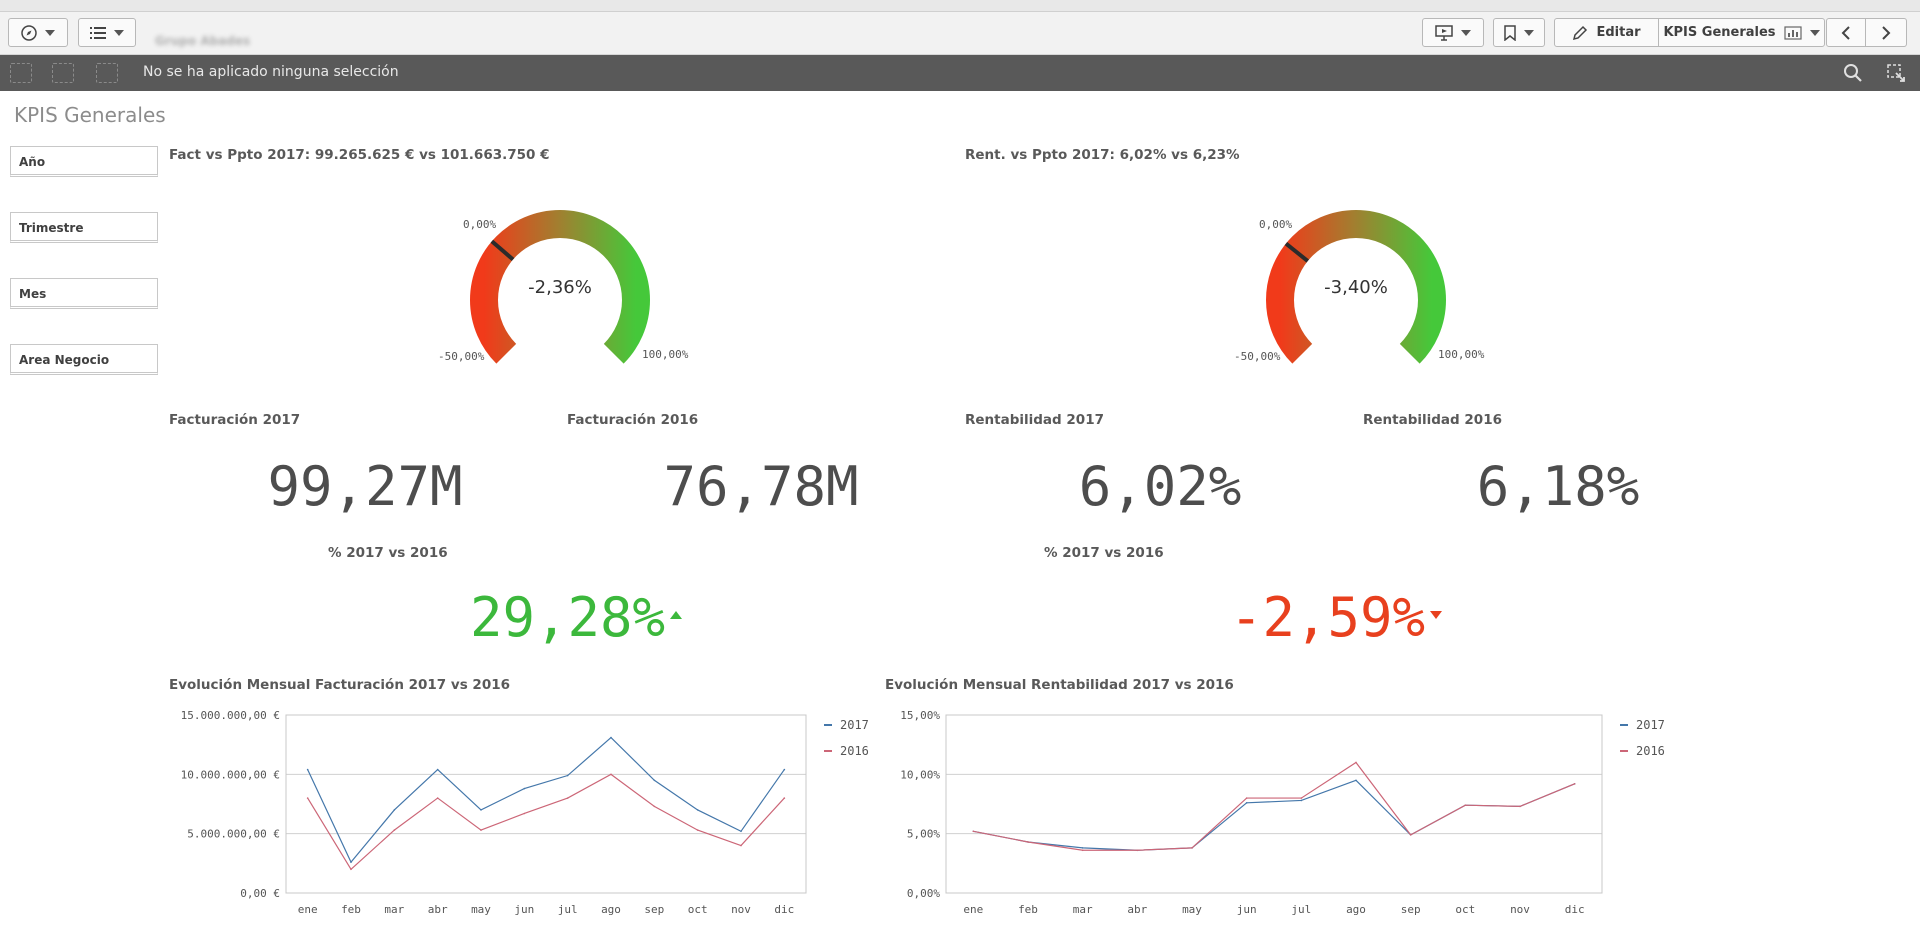 The width and height of the screenshot is (1920, 939). Describe the element at coordinates (21, 73) in the screenshot. I see `step-back-icon` at that location.